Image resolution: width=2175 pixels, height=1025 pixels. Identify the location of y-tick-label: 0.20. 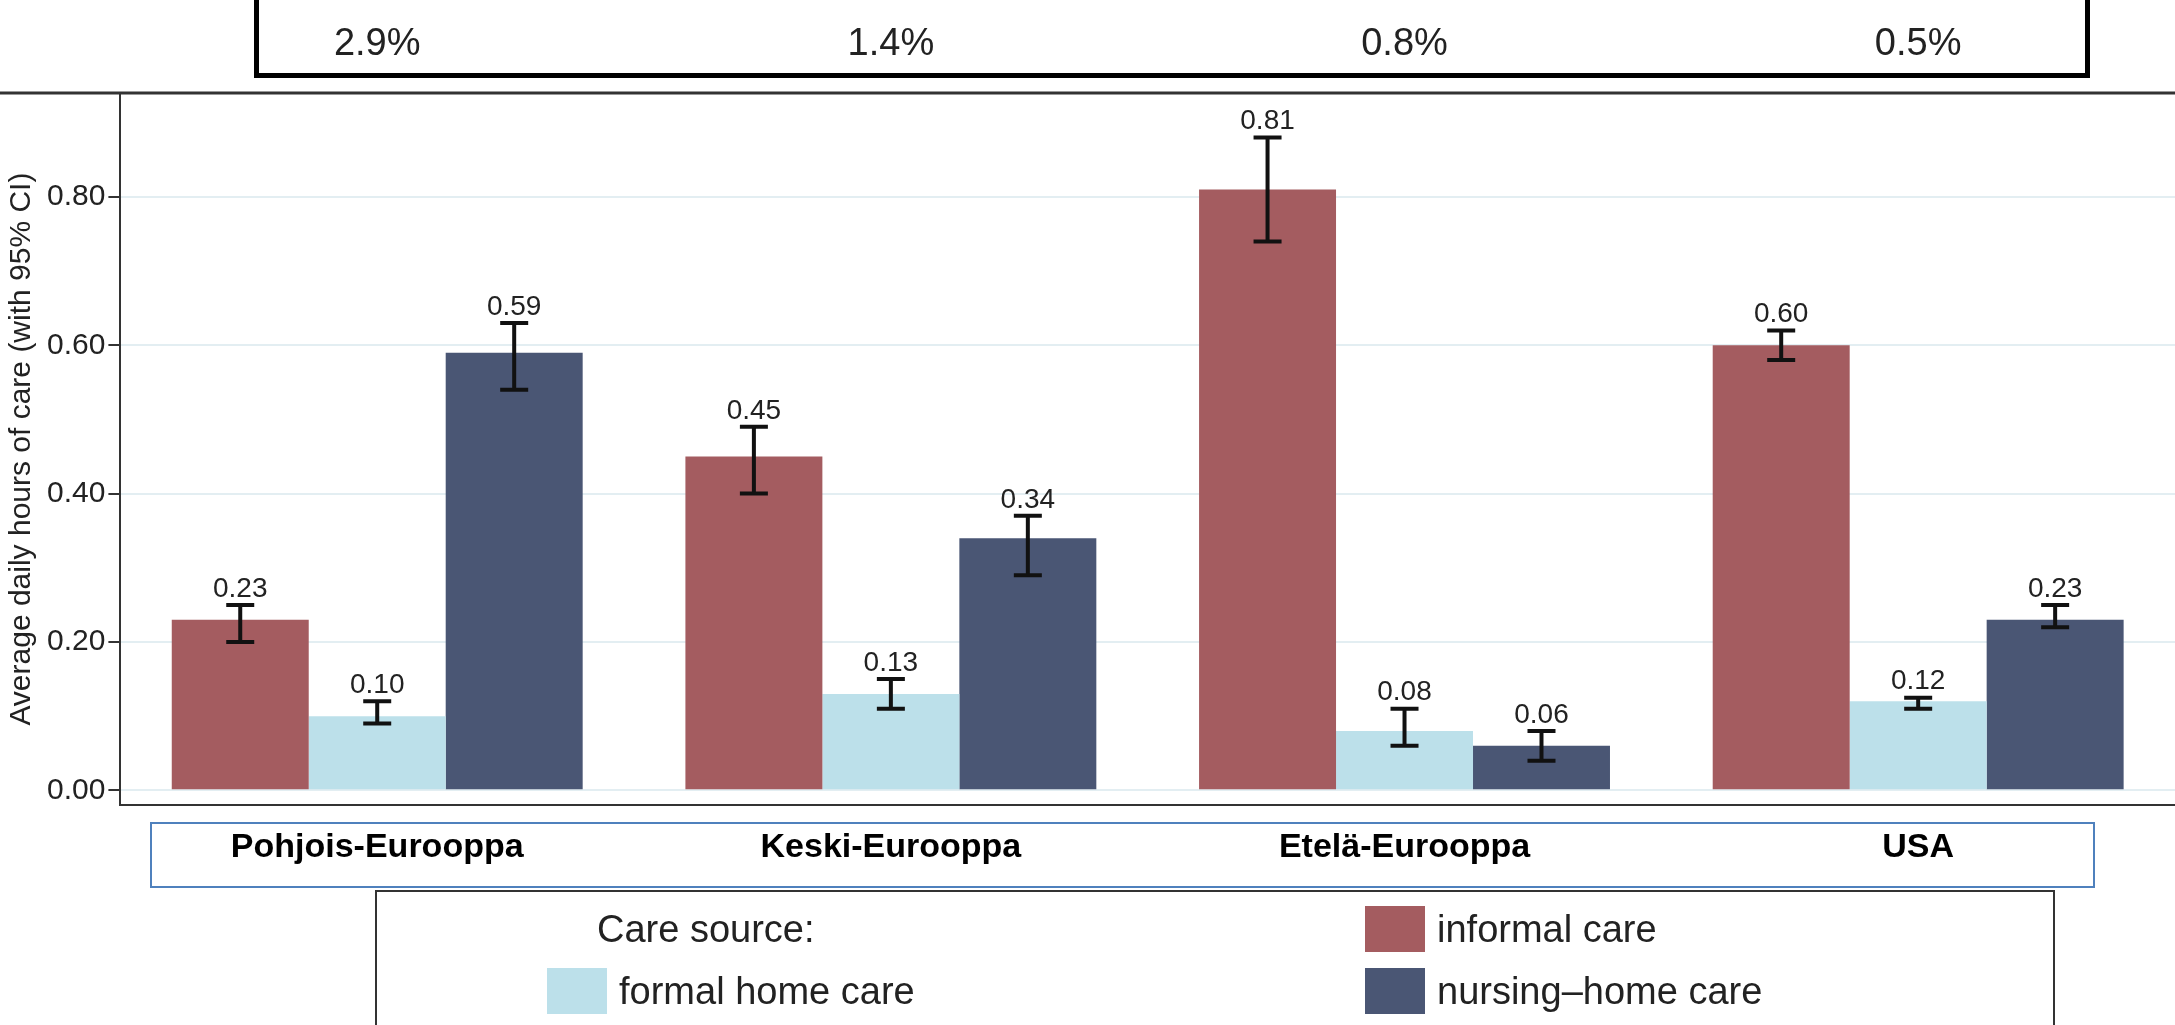
(76, 640).